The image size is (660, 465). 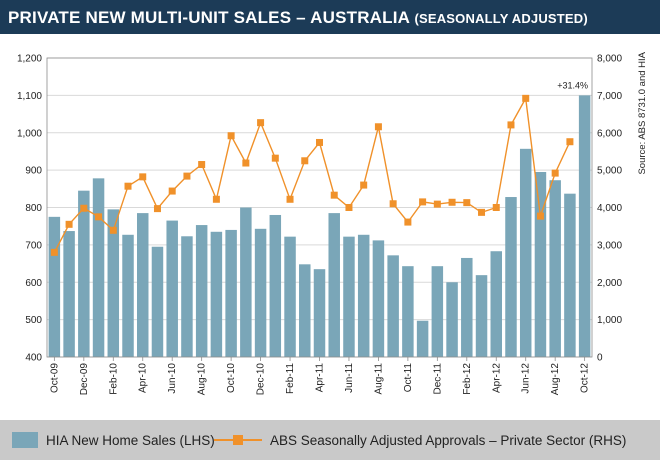 I want to click on x-axis-tick-label: Dec-10, so click(x=261, y=379).